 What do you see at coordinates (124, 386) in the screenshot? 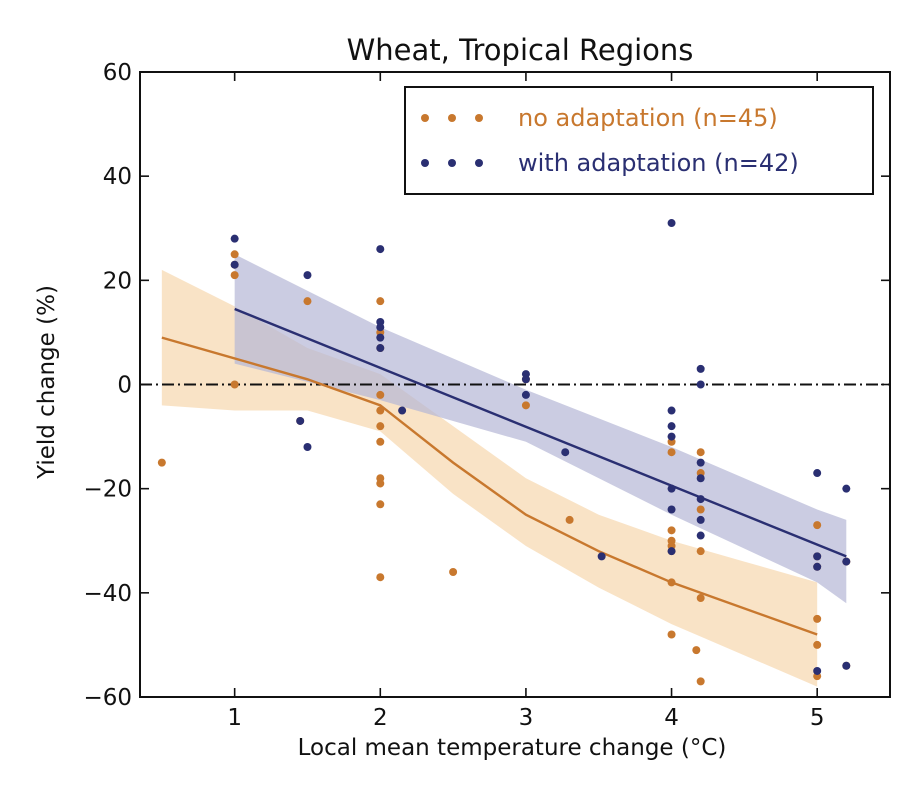
I see `y-tick-label: 0` at bounding box center [124, 386].